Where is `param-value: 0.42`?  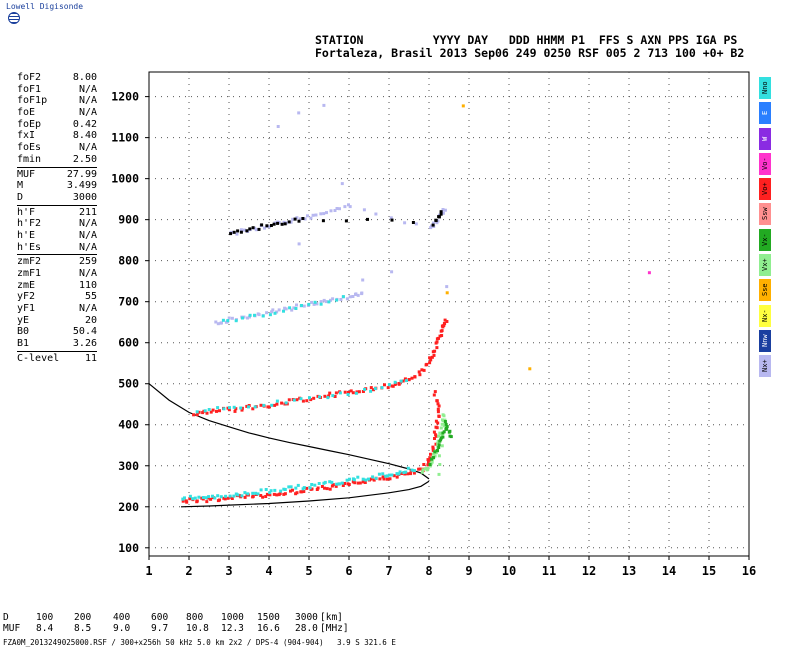 param-value: 0.42 is located at coordinates (84, 124).